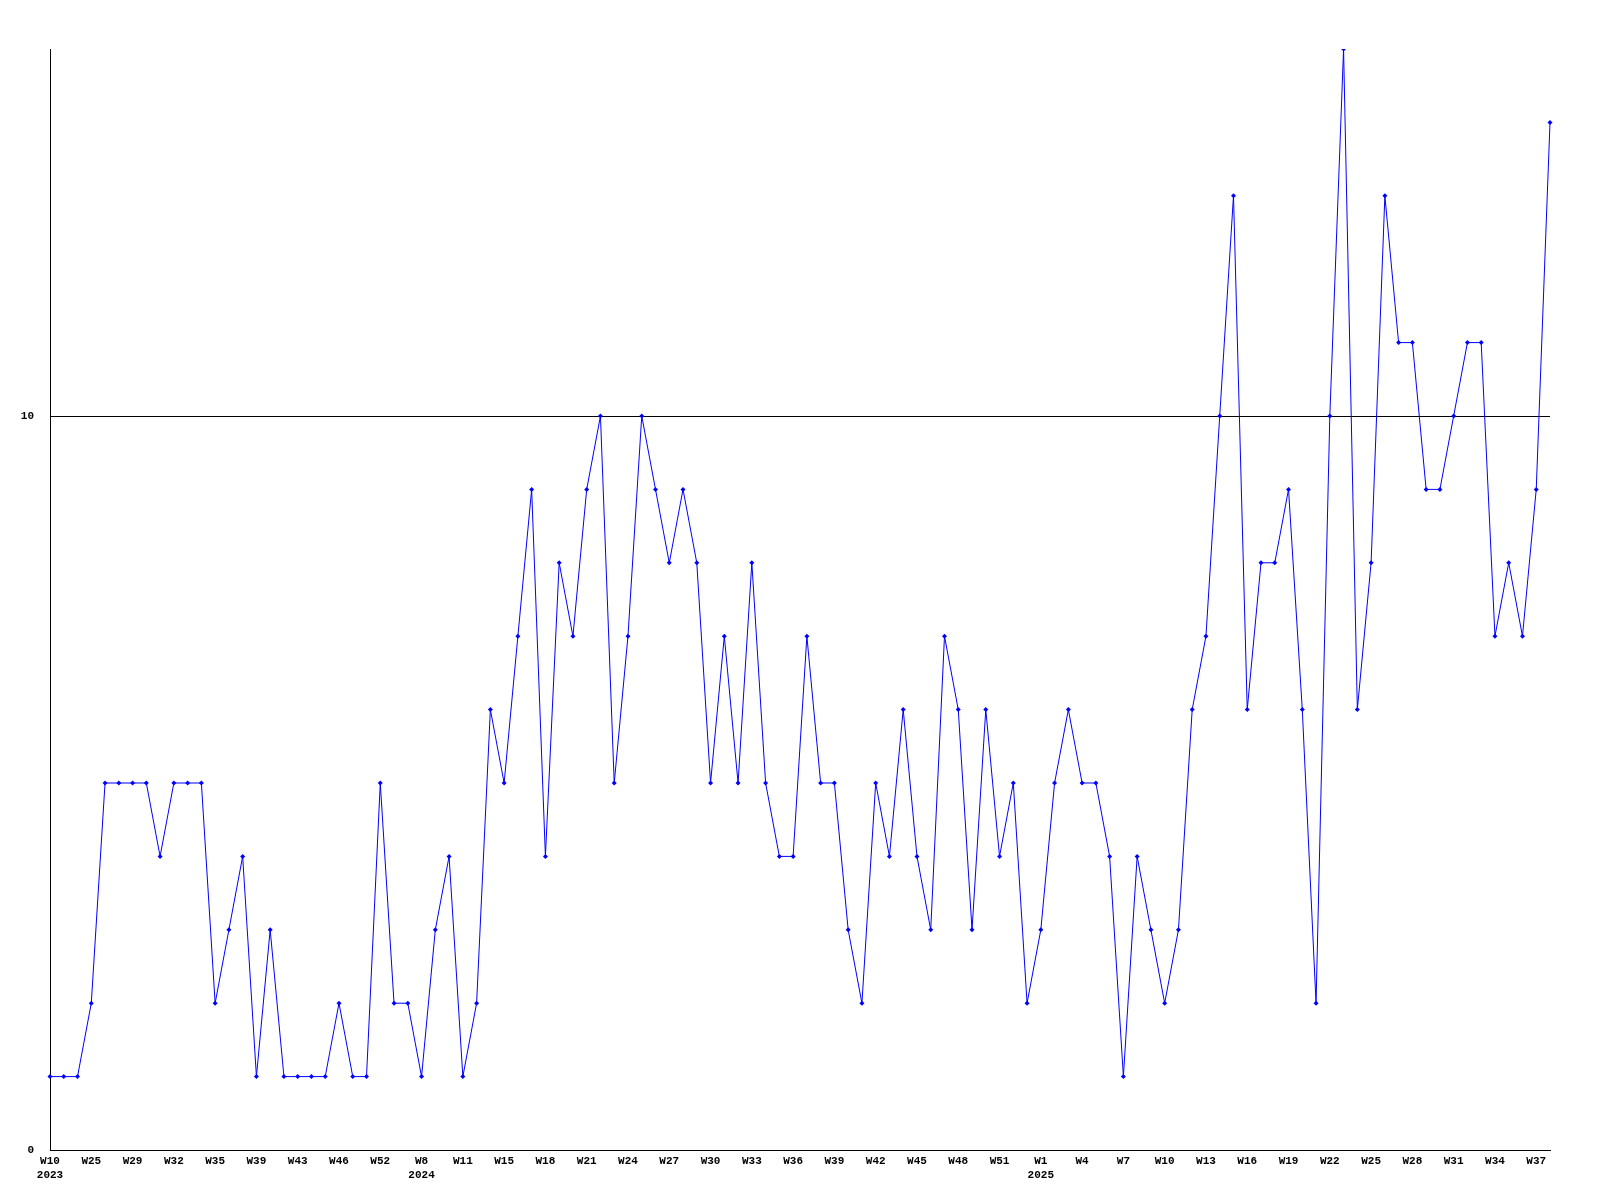 This screenshot has height=1200, width=1600. Describe the element at coordinates (297, 1161) in the screenshot. I see `x-tick-label: W43` at that location.